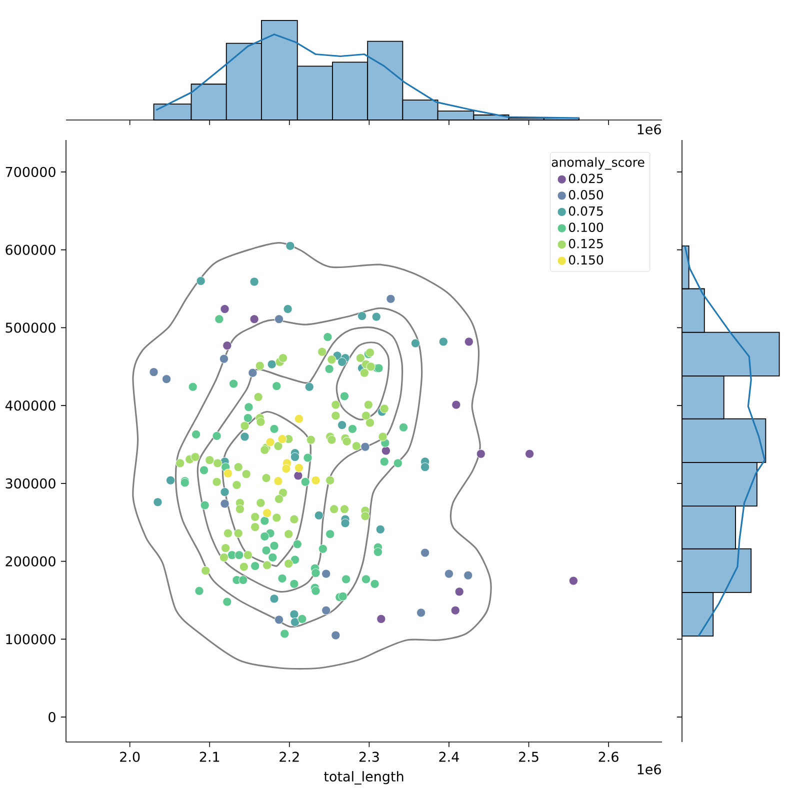 The image size is (800, 800). I want to click on y-tick-label: 400000, so click(30, 405).